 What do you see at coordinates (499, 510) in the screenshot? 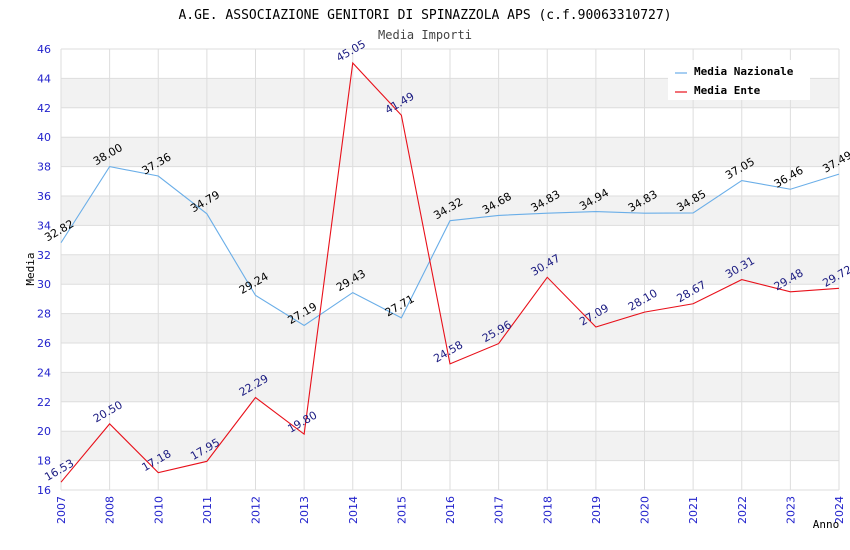
I see `x-tick-label: 2017` at bounding box center [499, 510].